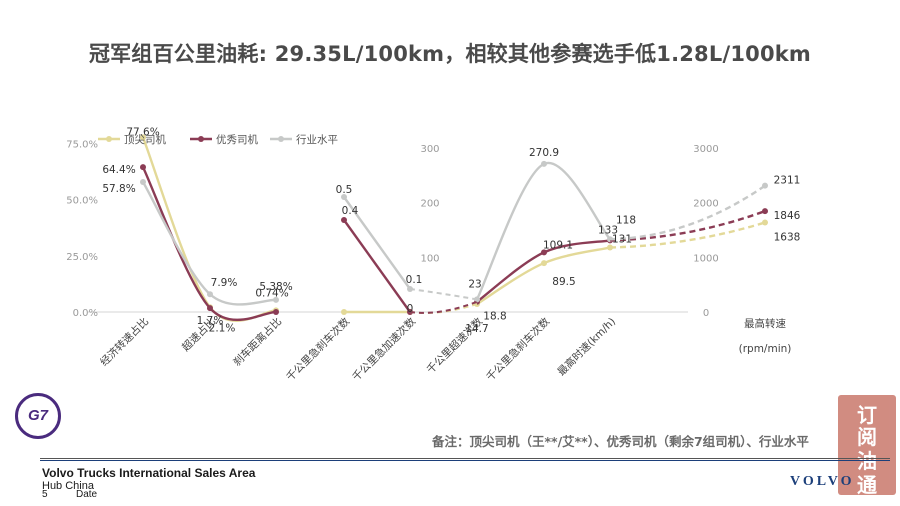 This screenshot has height=506, width=900. Describe the element at coordinates (476, 329) in the screenshot. I see `data-label: 14.7` at that location.